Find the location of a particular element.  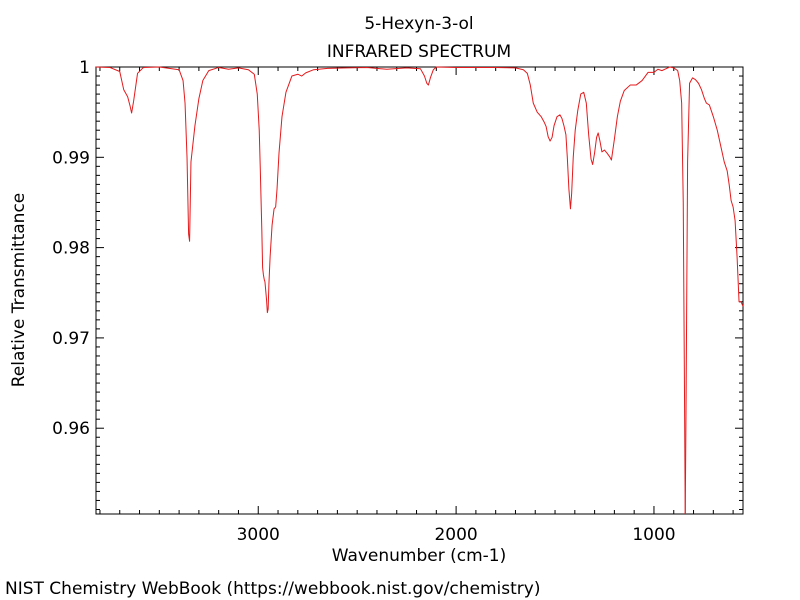

x-axis-label: Wavenumber (cm-1) is located at coordinates (419, 556).